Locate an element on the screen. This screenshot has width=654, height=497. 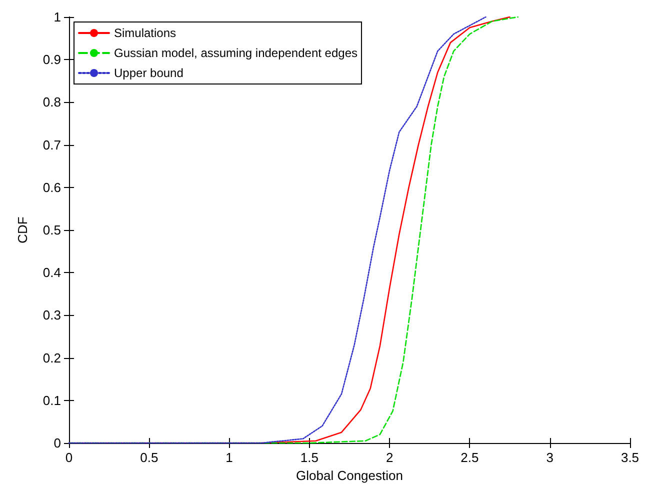
x-tick-label: 2.5 is located at coordinates (469, 457).